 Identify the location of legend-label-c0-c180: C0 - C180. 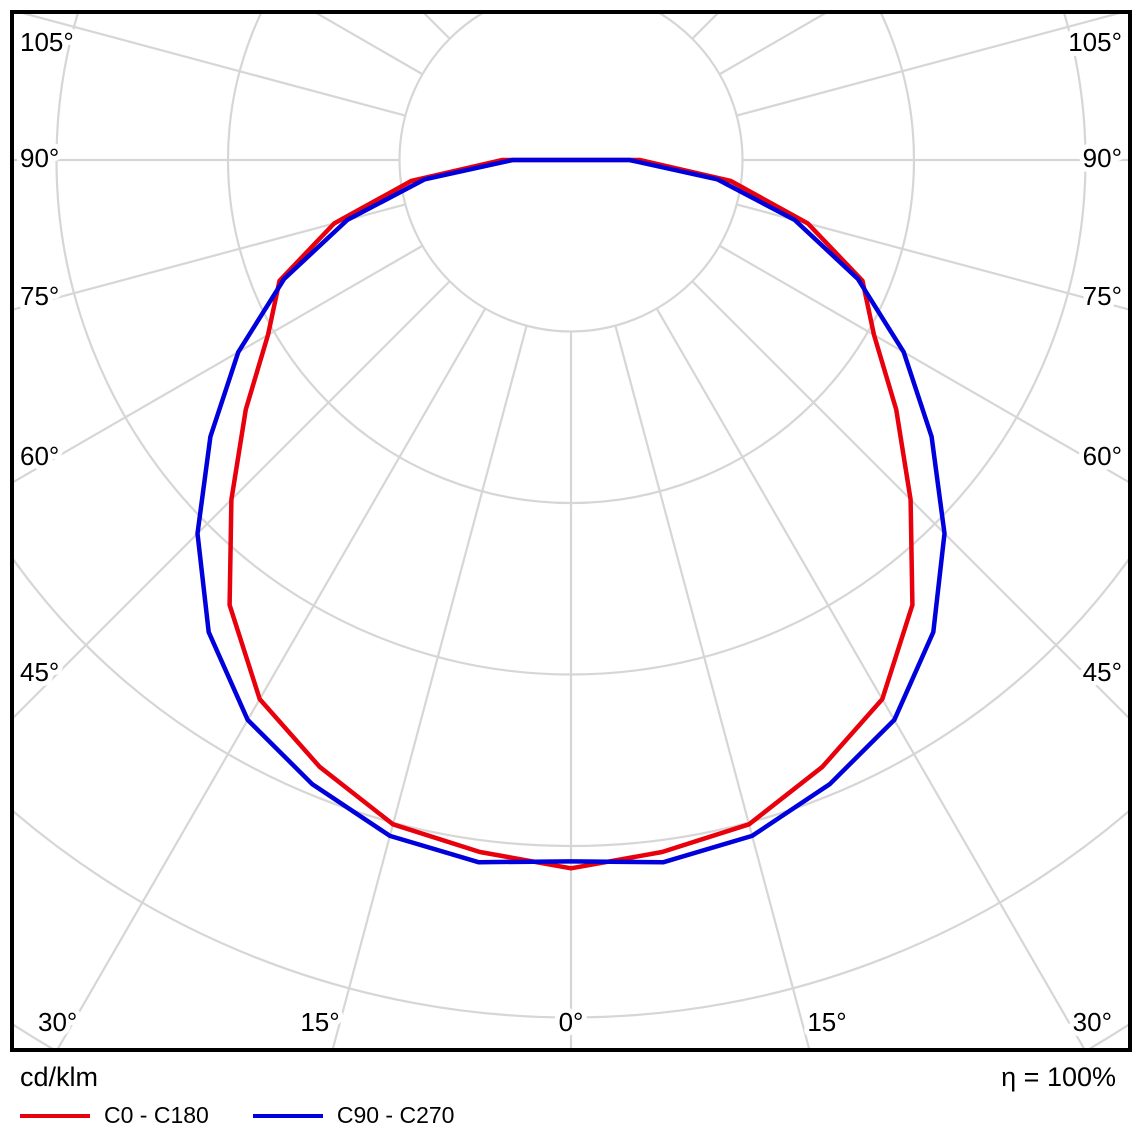
(156, 1115).